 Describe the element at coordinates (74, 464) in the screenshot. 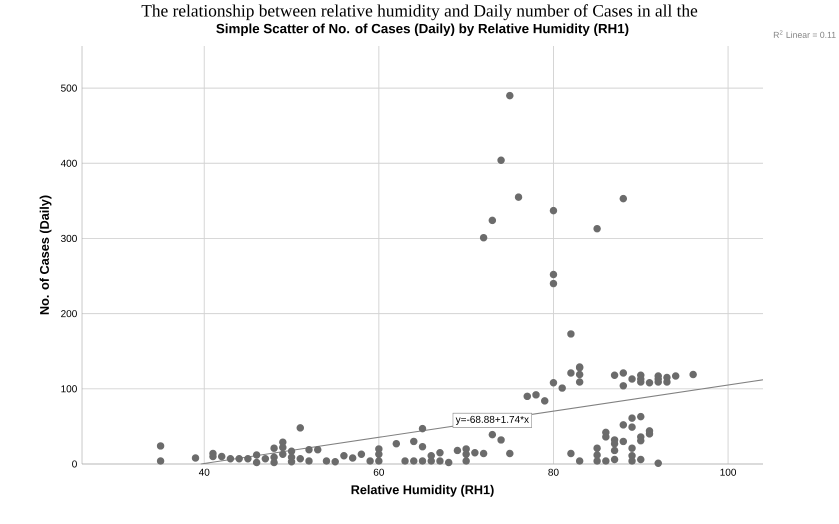

I see `y-tick-label: 0` at that location.